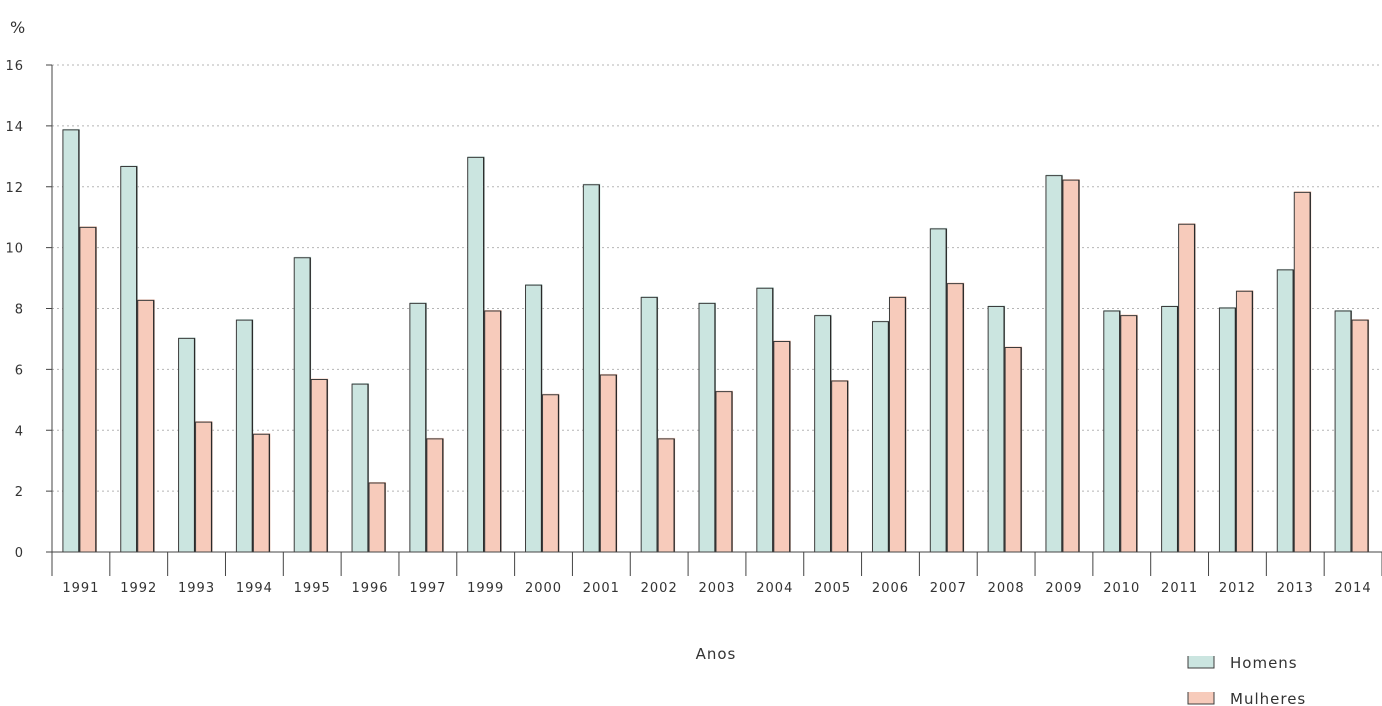 Image resolution: width=1382 pixels, height=706 pixels. I want to click on bar-mulheres-2004, so click(782, 446).